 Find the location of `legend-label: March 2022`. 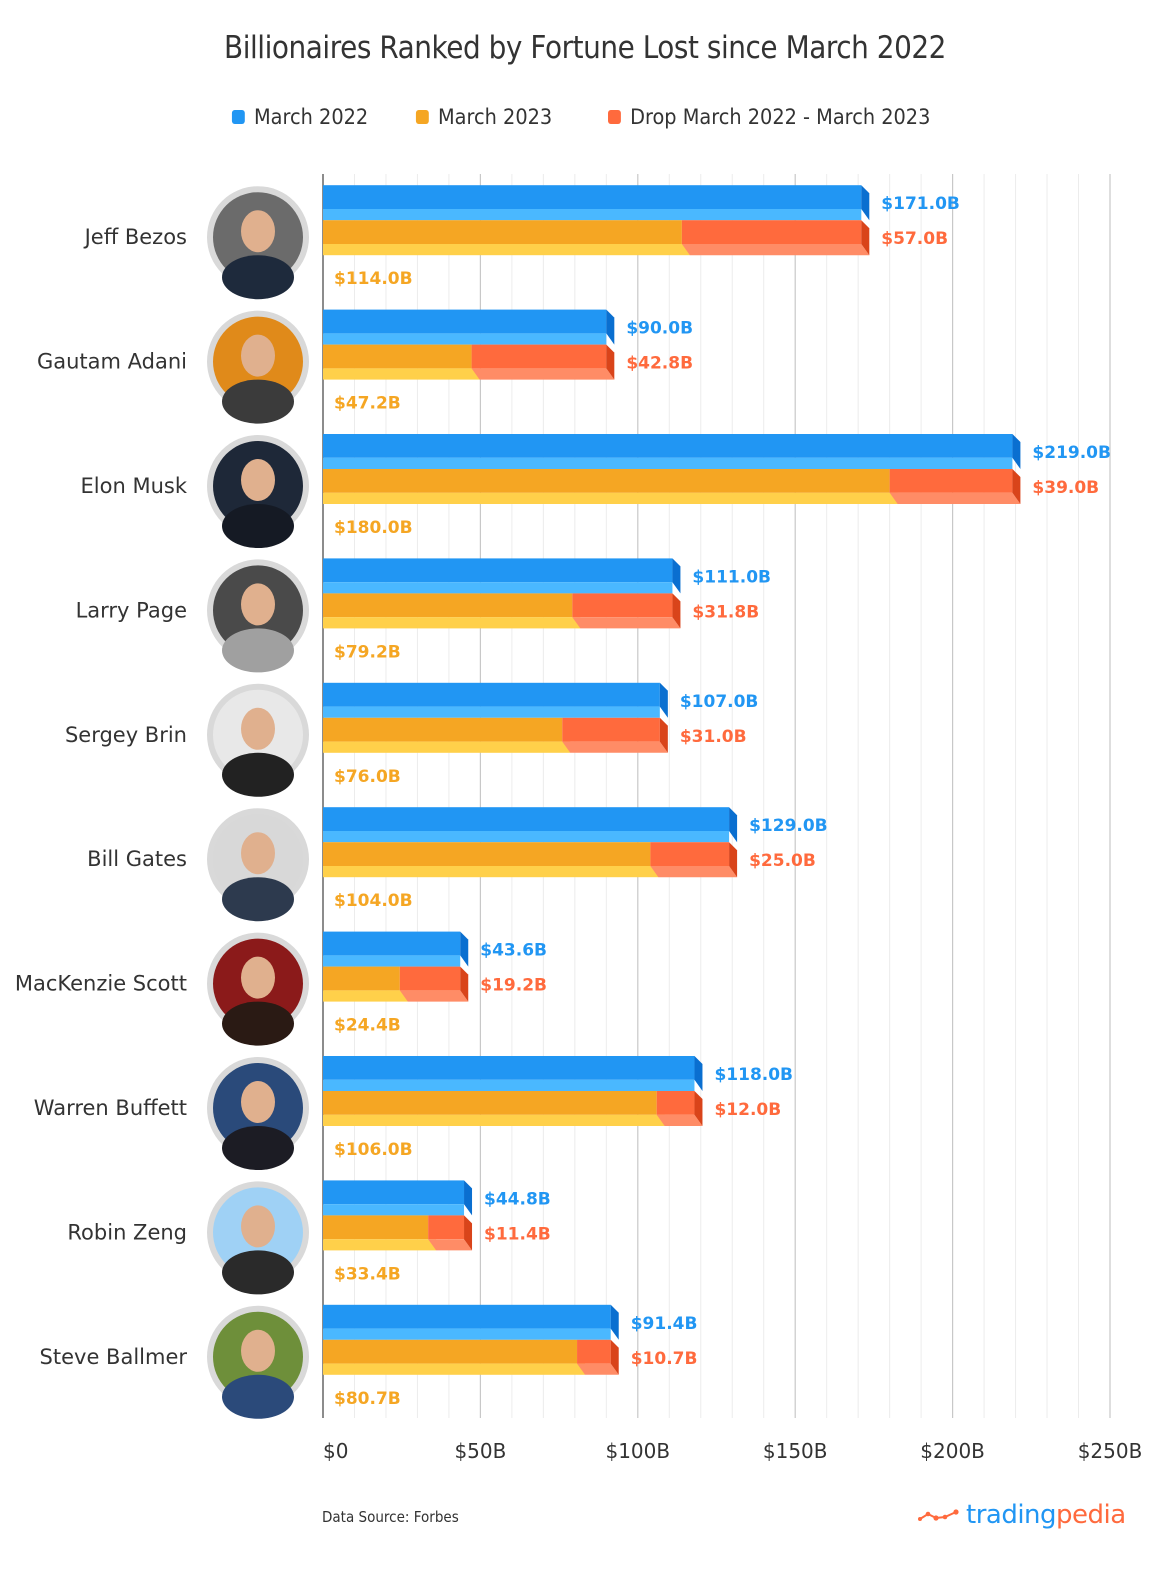

legend-label: March 2022 is located at coordinates (310, 117).